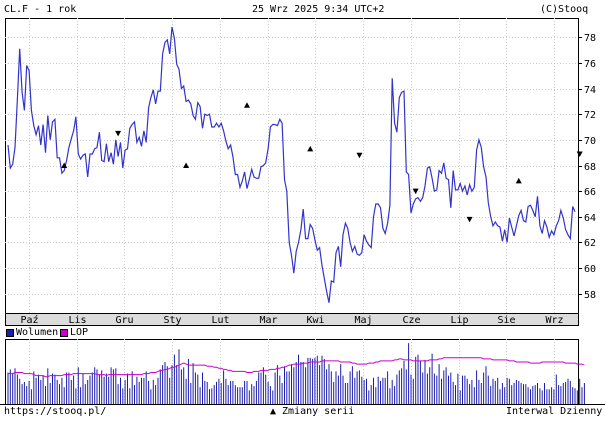 This screenshot has width=605, height=424. I want to click on legend-volume: Wolumen, so click(32, 332).